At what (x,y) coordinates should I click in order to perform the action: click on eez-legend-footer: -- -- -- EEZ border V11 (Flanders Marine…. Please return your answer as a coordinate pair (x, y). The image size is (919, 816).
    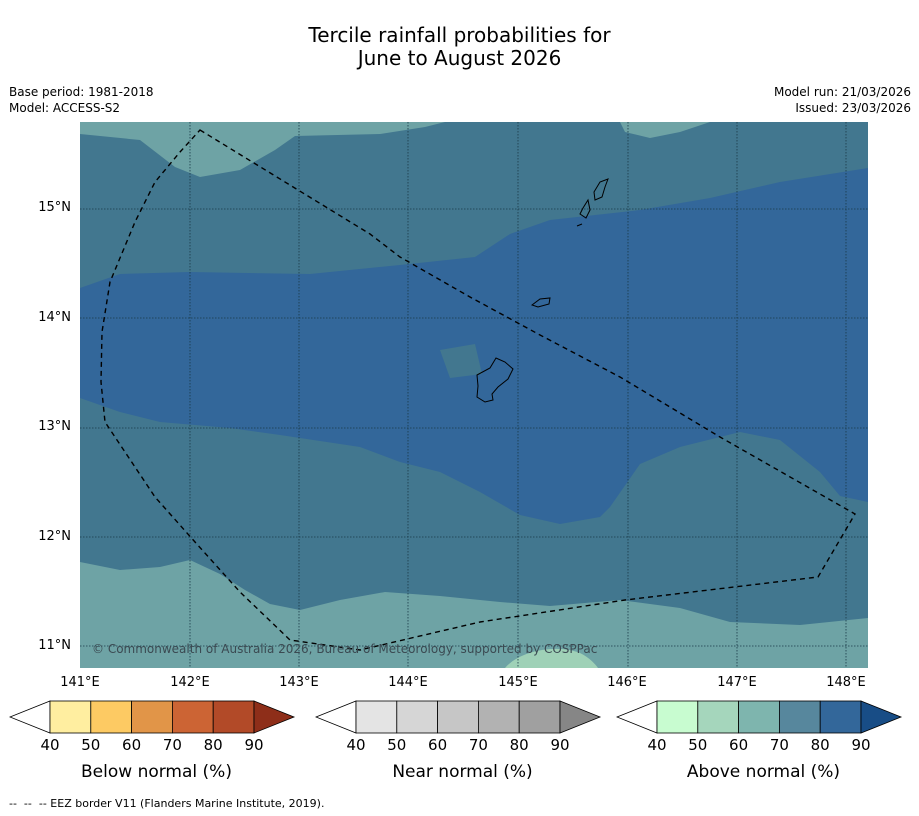
    Looking at the image, I should click on (167, 803).